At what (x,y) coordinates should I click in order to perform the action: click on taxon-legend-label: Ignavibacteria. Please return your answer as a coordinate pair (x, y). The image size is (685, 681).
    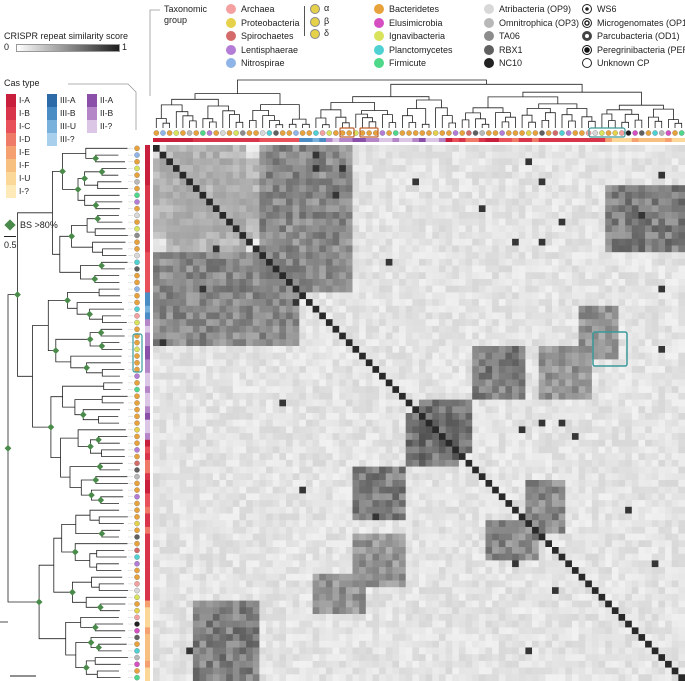
    Looking at the image, I should click on (417, 36).